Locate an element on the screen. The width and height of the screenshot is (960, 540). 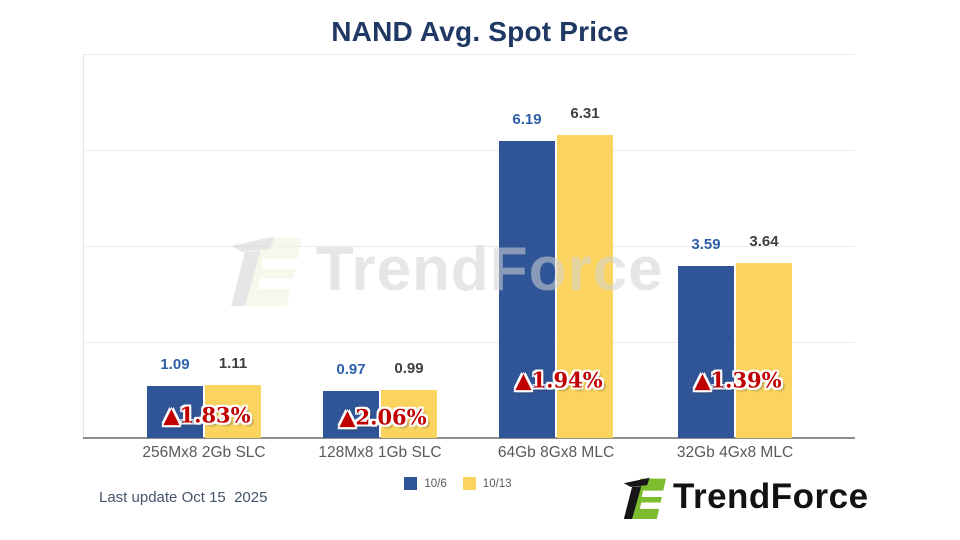
value-label: 0.99 is located at coordinates (409, 368).